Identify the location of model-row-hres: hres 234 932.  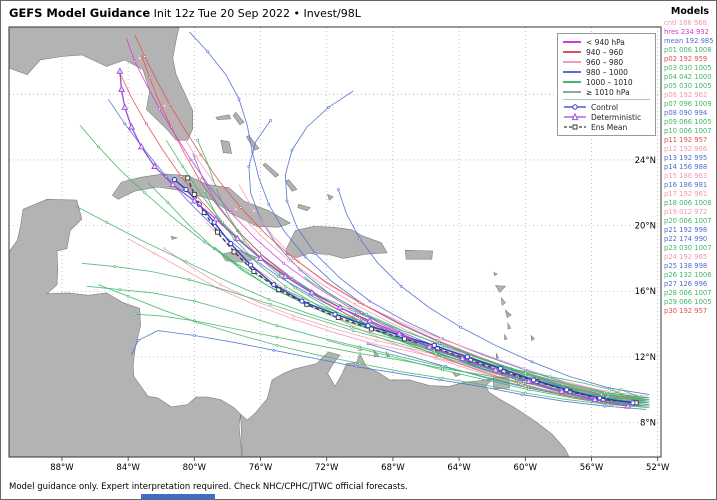
(686, 32).